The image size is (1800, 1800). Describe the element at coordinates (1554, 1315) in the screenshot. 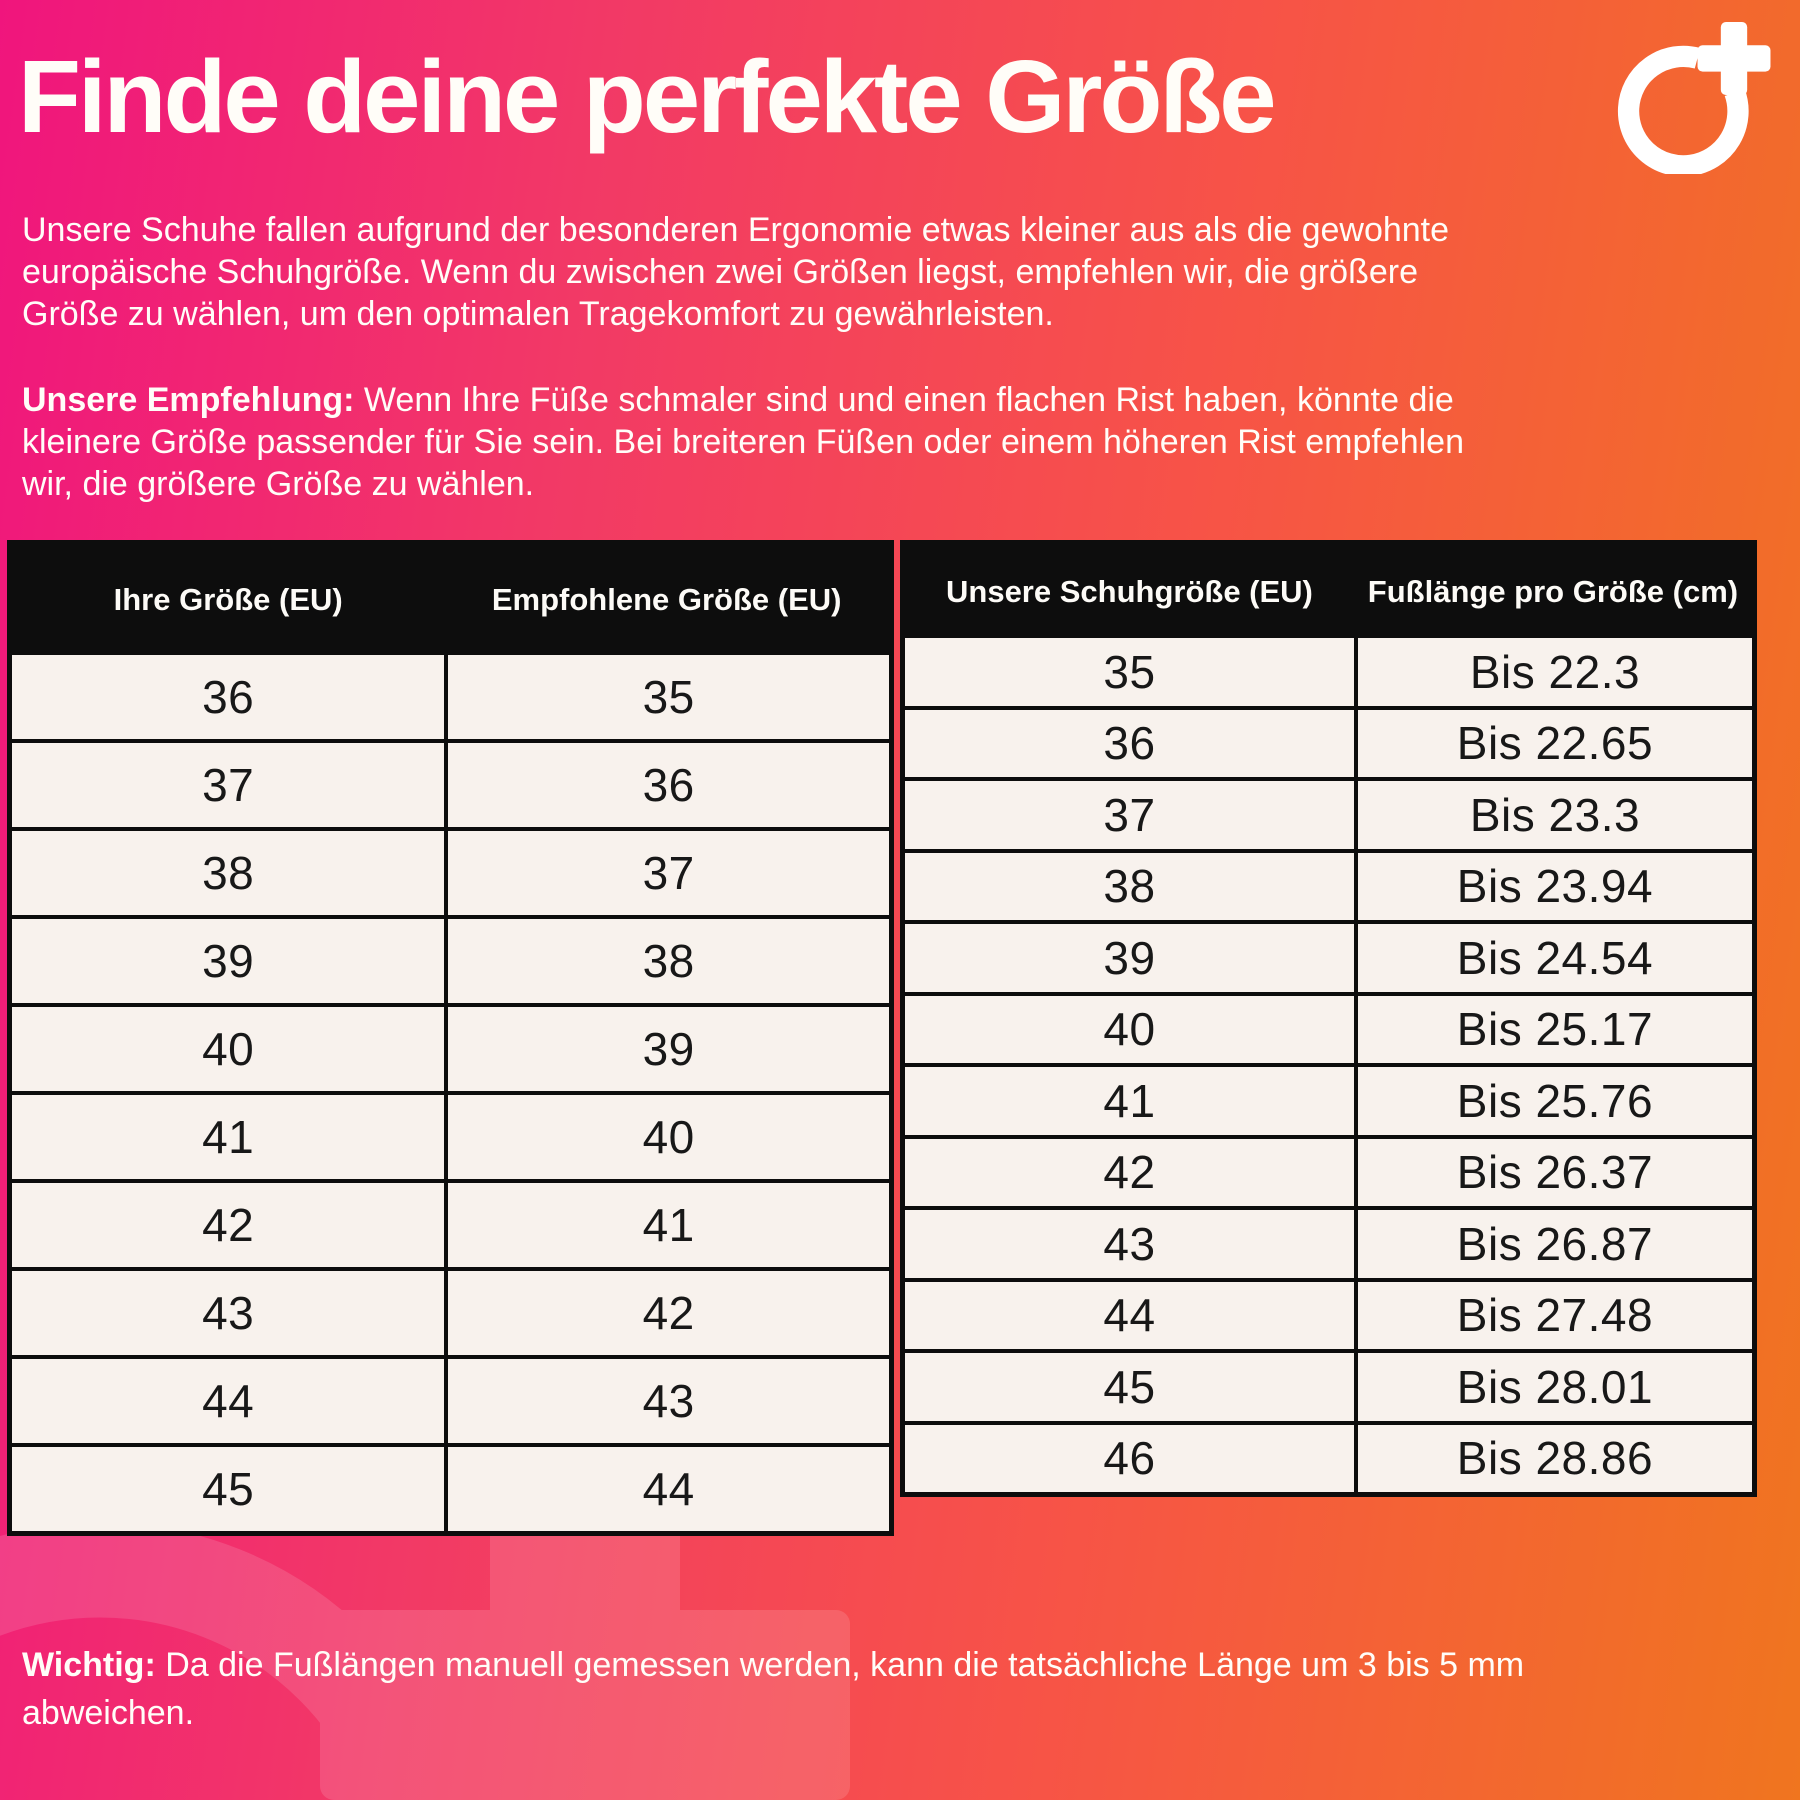

I see `table-cell: Bis 27.48` at that location.